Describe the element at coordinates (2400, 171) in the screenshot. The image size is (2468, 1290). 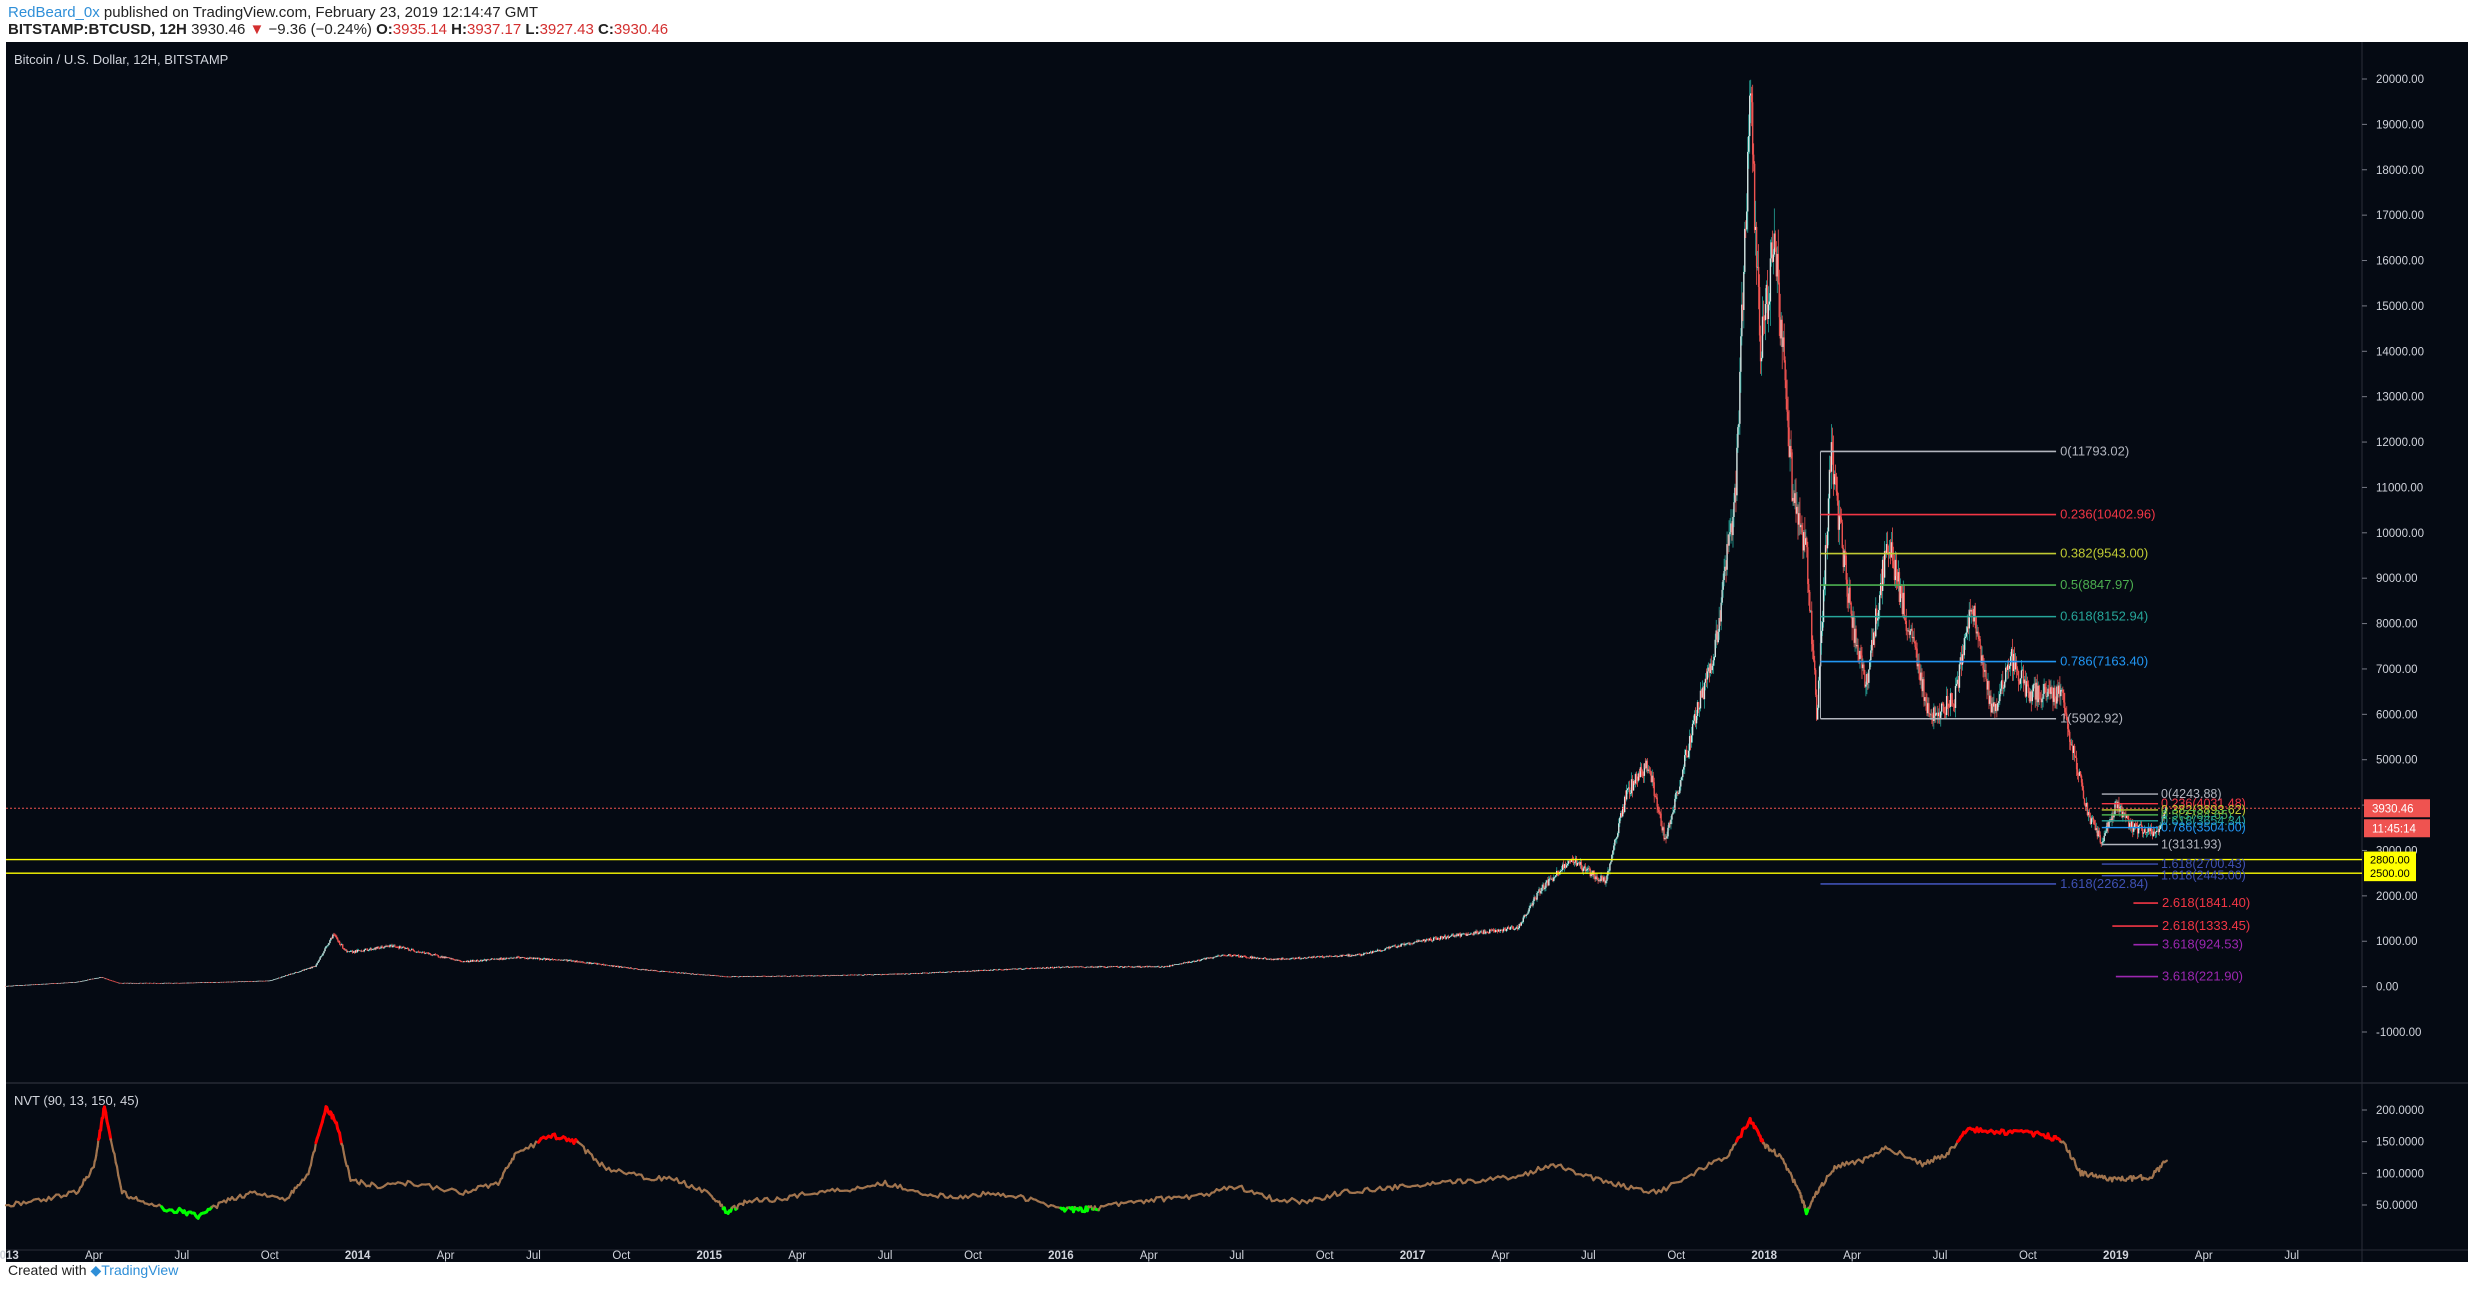
I see `y-tick-label: 18000.00` at that location.